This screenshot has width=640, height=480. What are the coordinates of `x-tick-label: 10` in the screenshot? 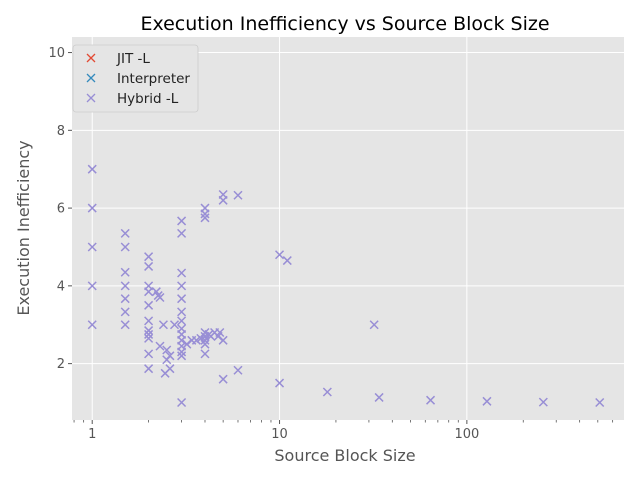 It's located at (279, 434).